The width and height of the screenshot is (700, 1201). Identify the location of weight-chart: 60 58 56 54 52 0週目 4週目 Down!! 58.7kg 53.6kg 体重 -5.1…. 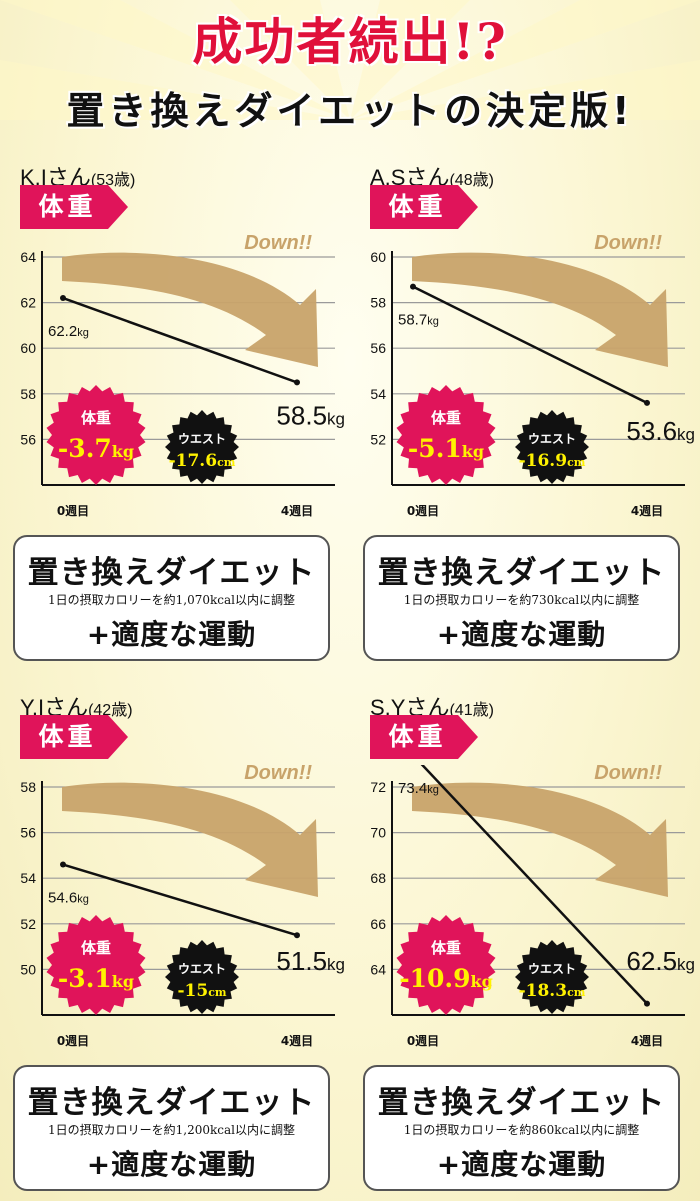
(532, 376).